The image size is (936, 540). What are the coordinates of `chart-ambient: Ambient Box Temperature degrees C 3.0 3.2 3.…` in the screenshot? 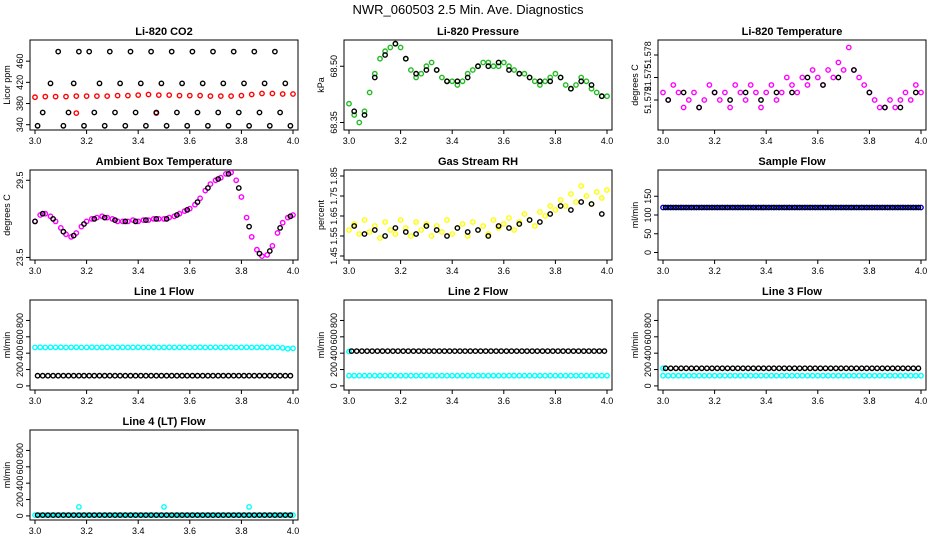 It's located at (150, 216).